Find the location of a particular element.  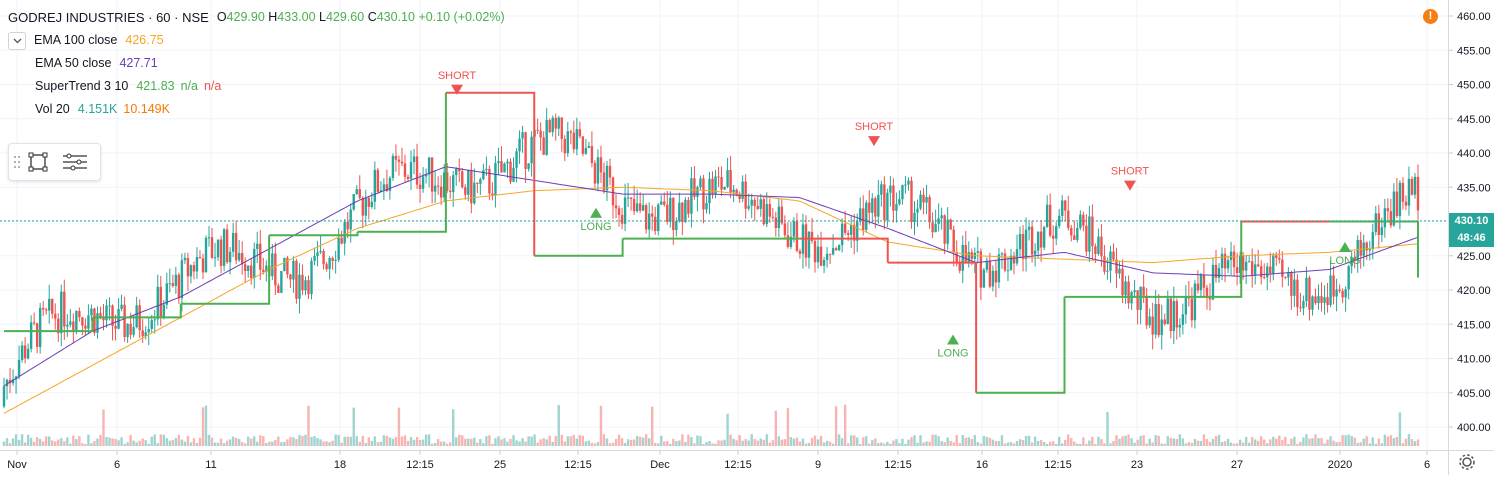

chevron-down-icon is located at coordinates (17, 40).